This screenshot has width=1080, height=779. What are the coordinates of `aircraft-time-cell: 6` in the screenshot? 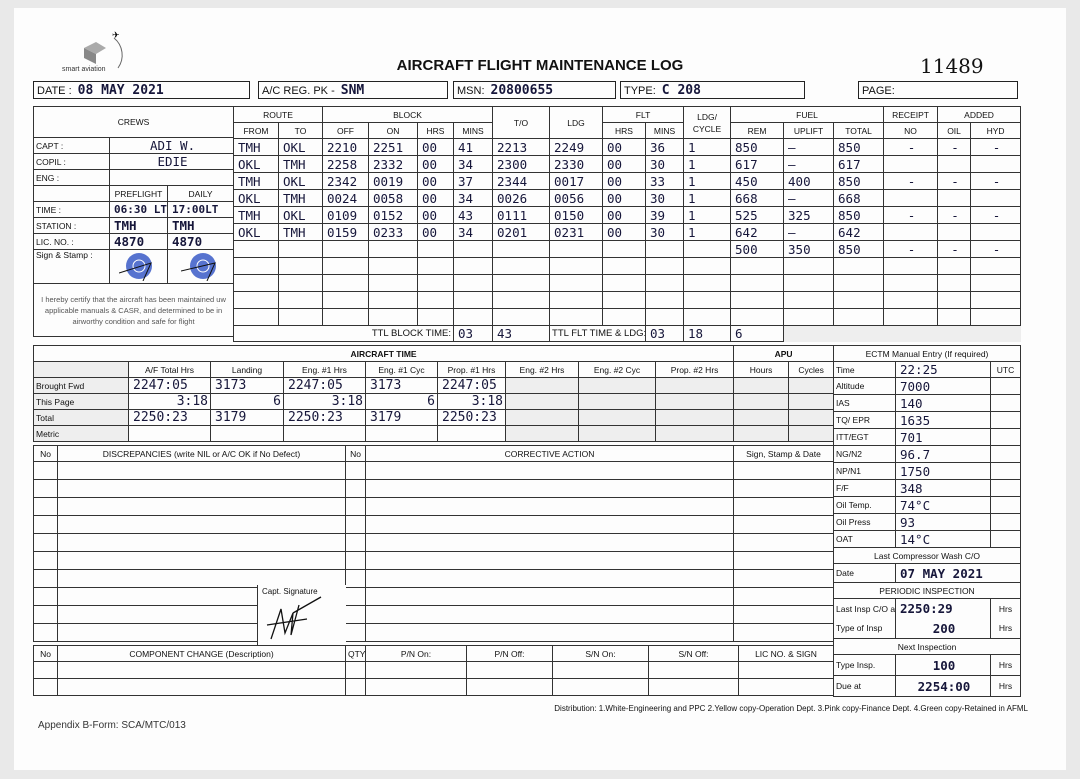 It's located at (401, 401).